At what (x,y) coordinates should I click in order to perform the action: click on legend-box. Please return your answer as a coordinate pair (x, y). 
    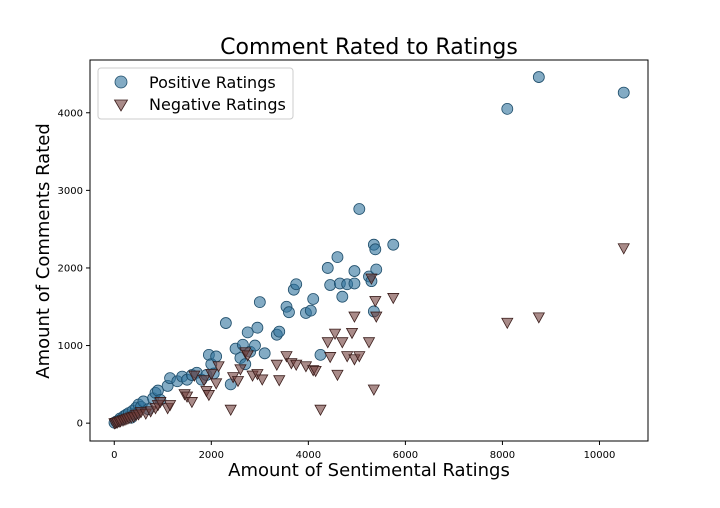
    Looking at the image, I should click on (195, 93).